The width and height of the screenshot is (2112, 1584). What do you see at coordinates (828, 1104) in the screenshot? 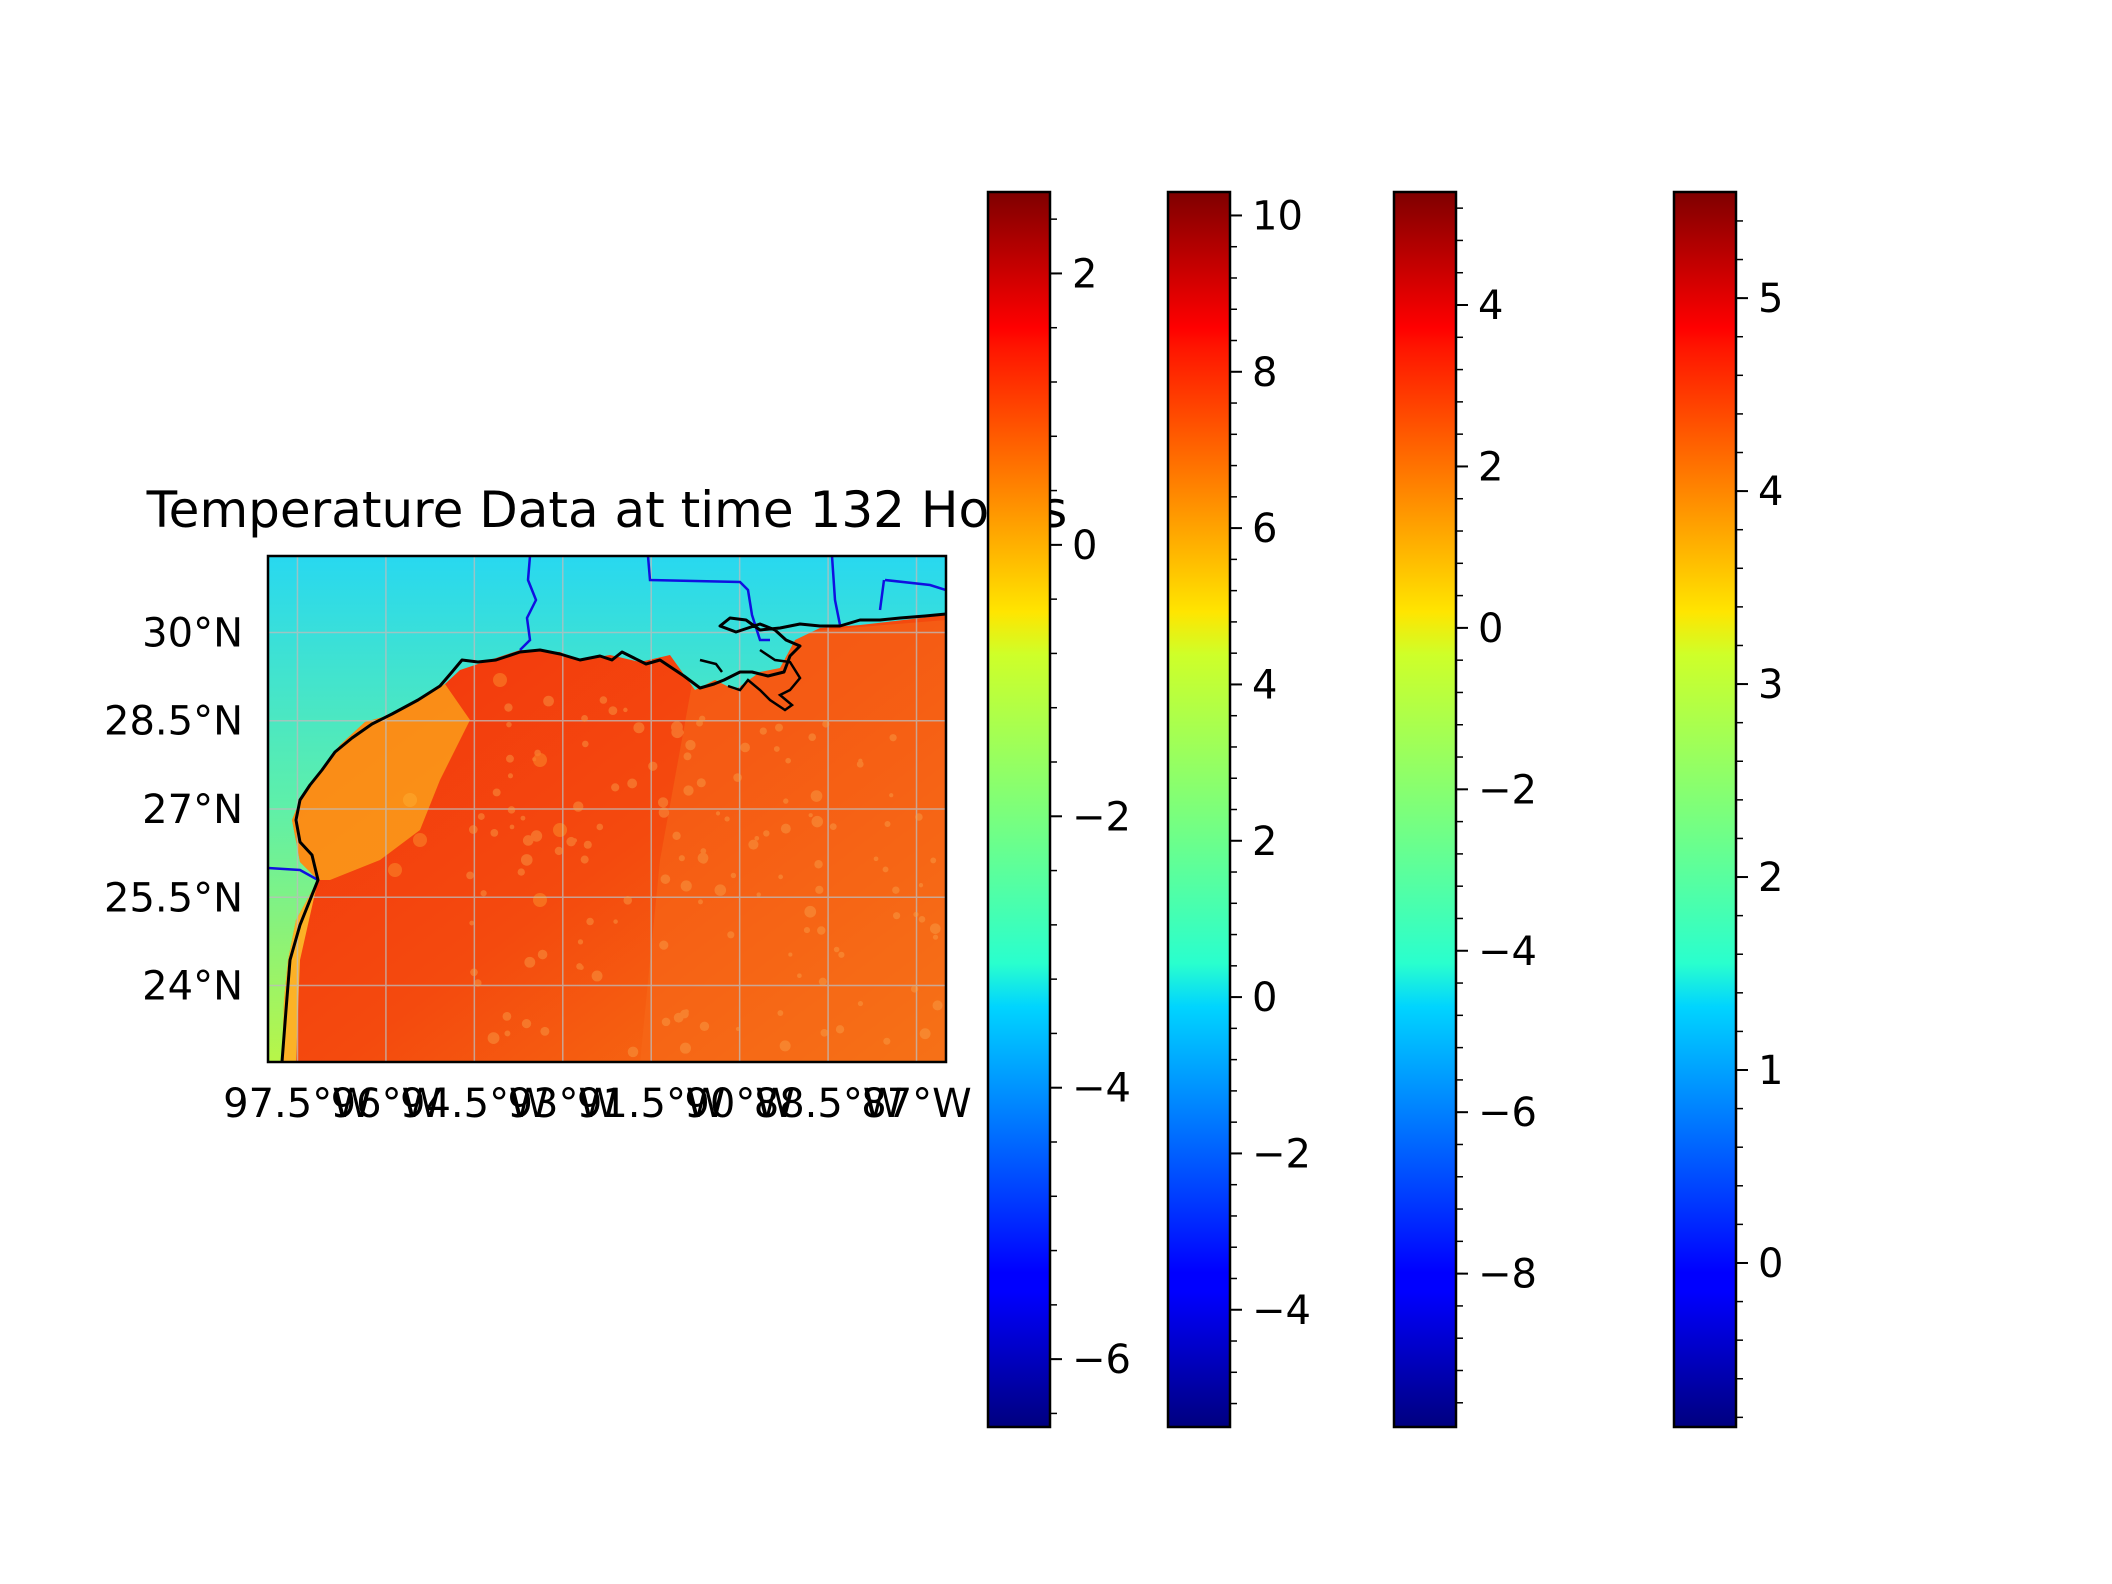
I see `longitude-label: 88.5°W` at bounding box center [828, 1104].